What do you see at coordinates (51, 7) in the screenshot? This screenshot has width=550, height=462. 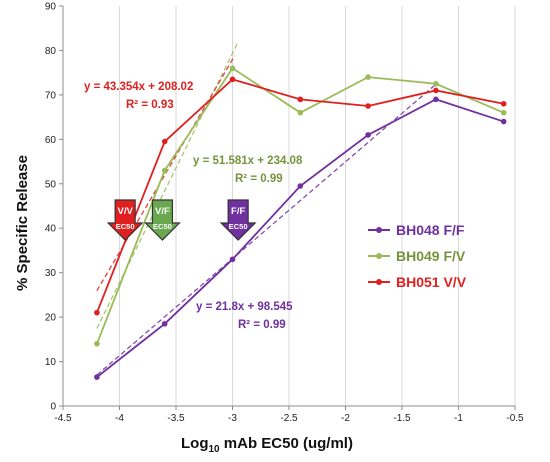 I see `y-tick-label-9: 90` at bounding box center [51, 7].